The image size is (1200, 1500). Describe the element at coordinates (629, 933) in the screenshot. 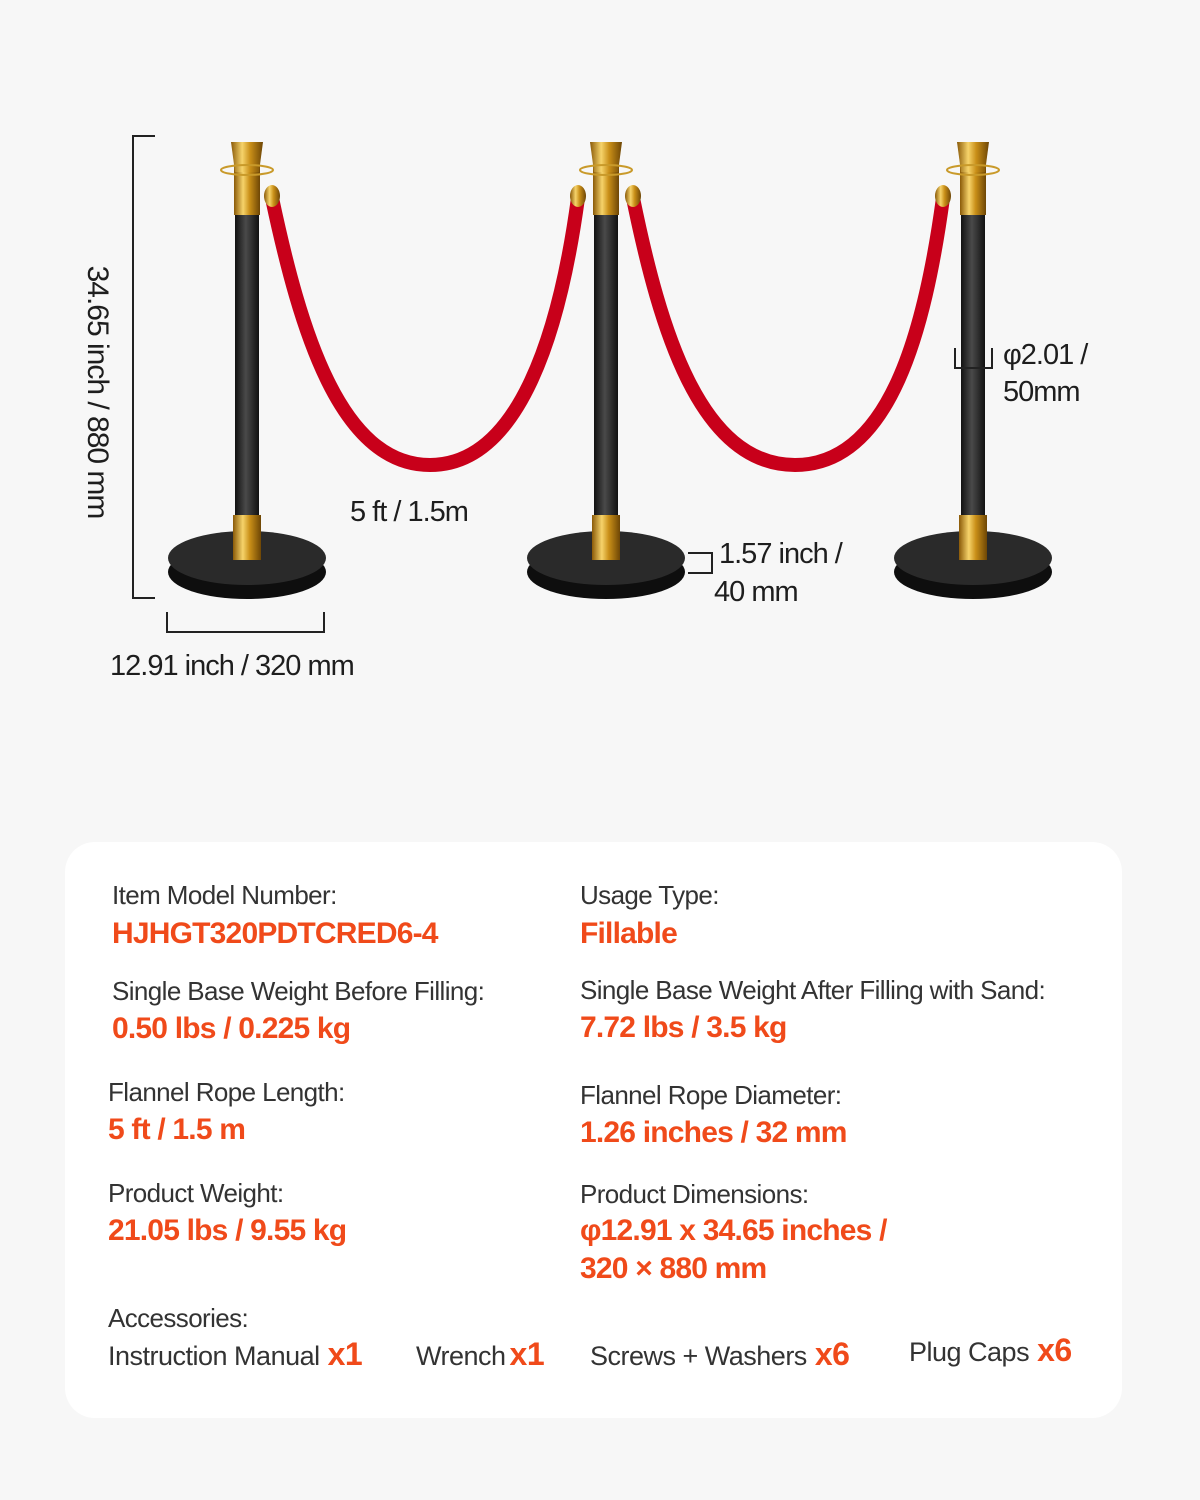

I see `spec-value: Fillable` at that location.